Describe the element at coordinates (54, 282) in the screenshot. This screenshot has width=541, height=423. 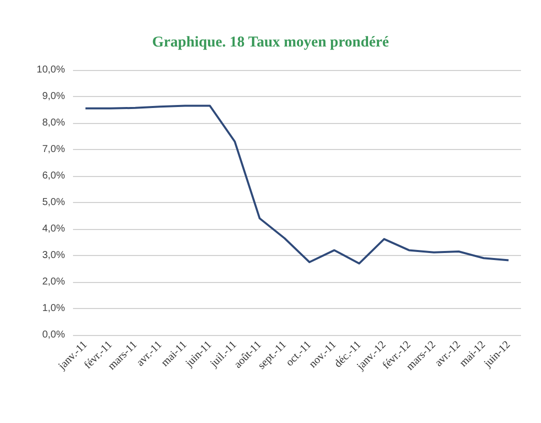
I see `y-tick-label: 2,0%` at that location.